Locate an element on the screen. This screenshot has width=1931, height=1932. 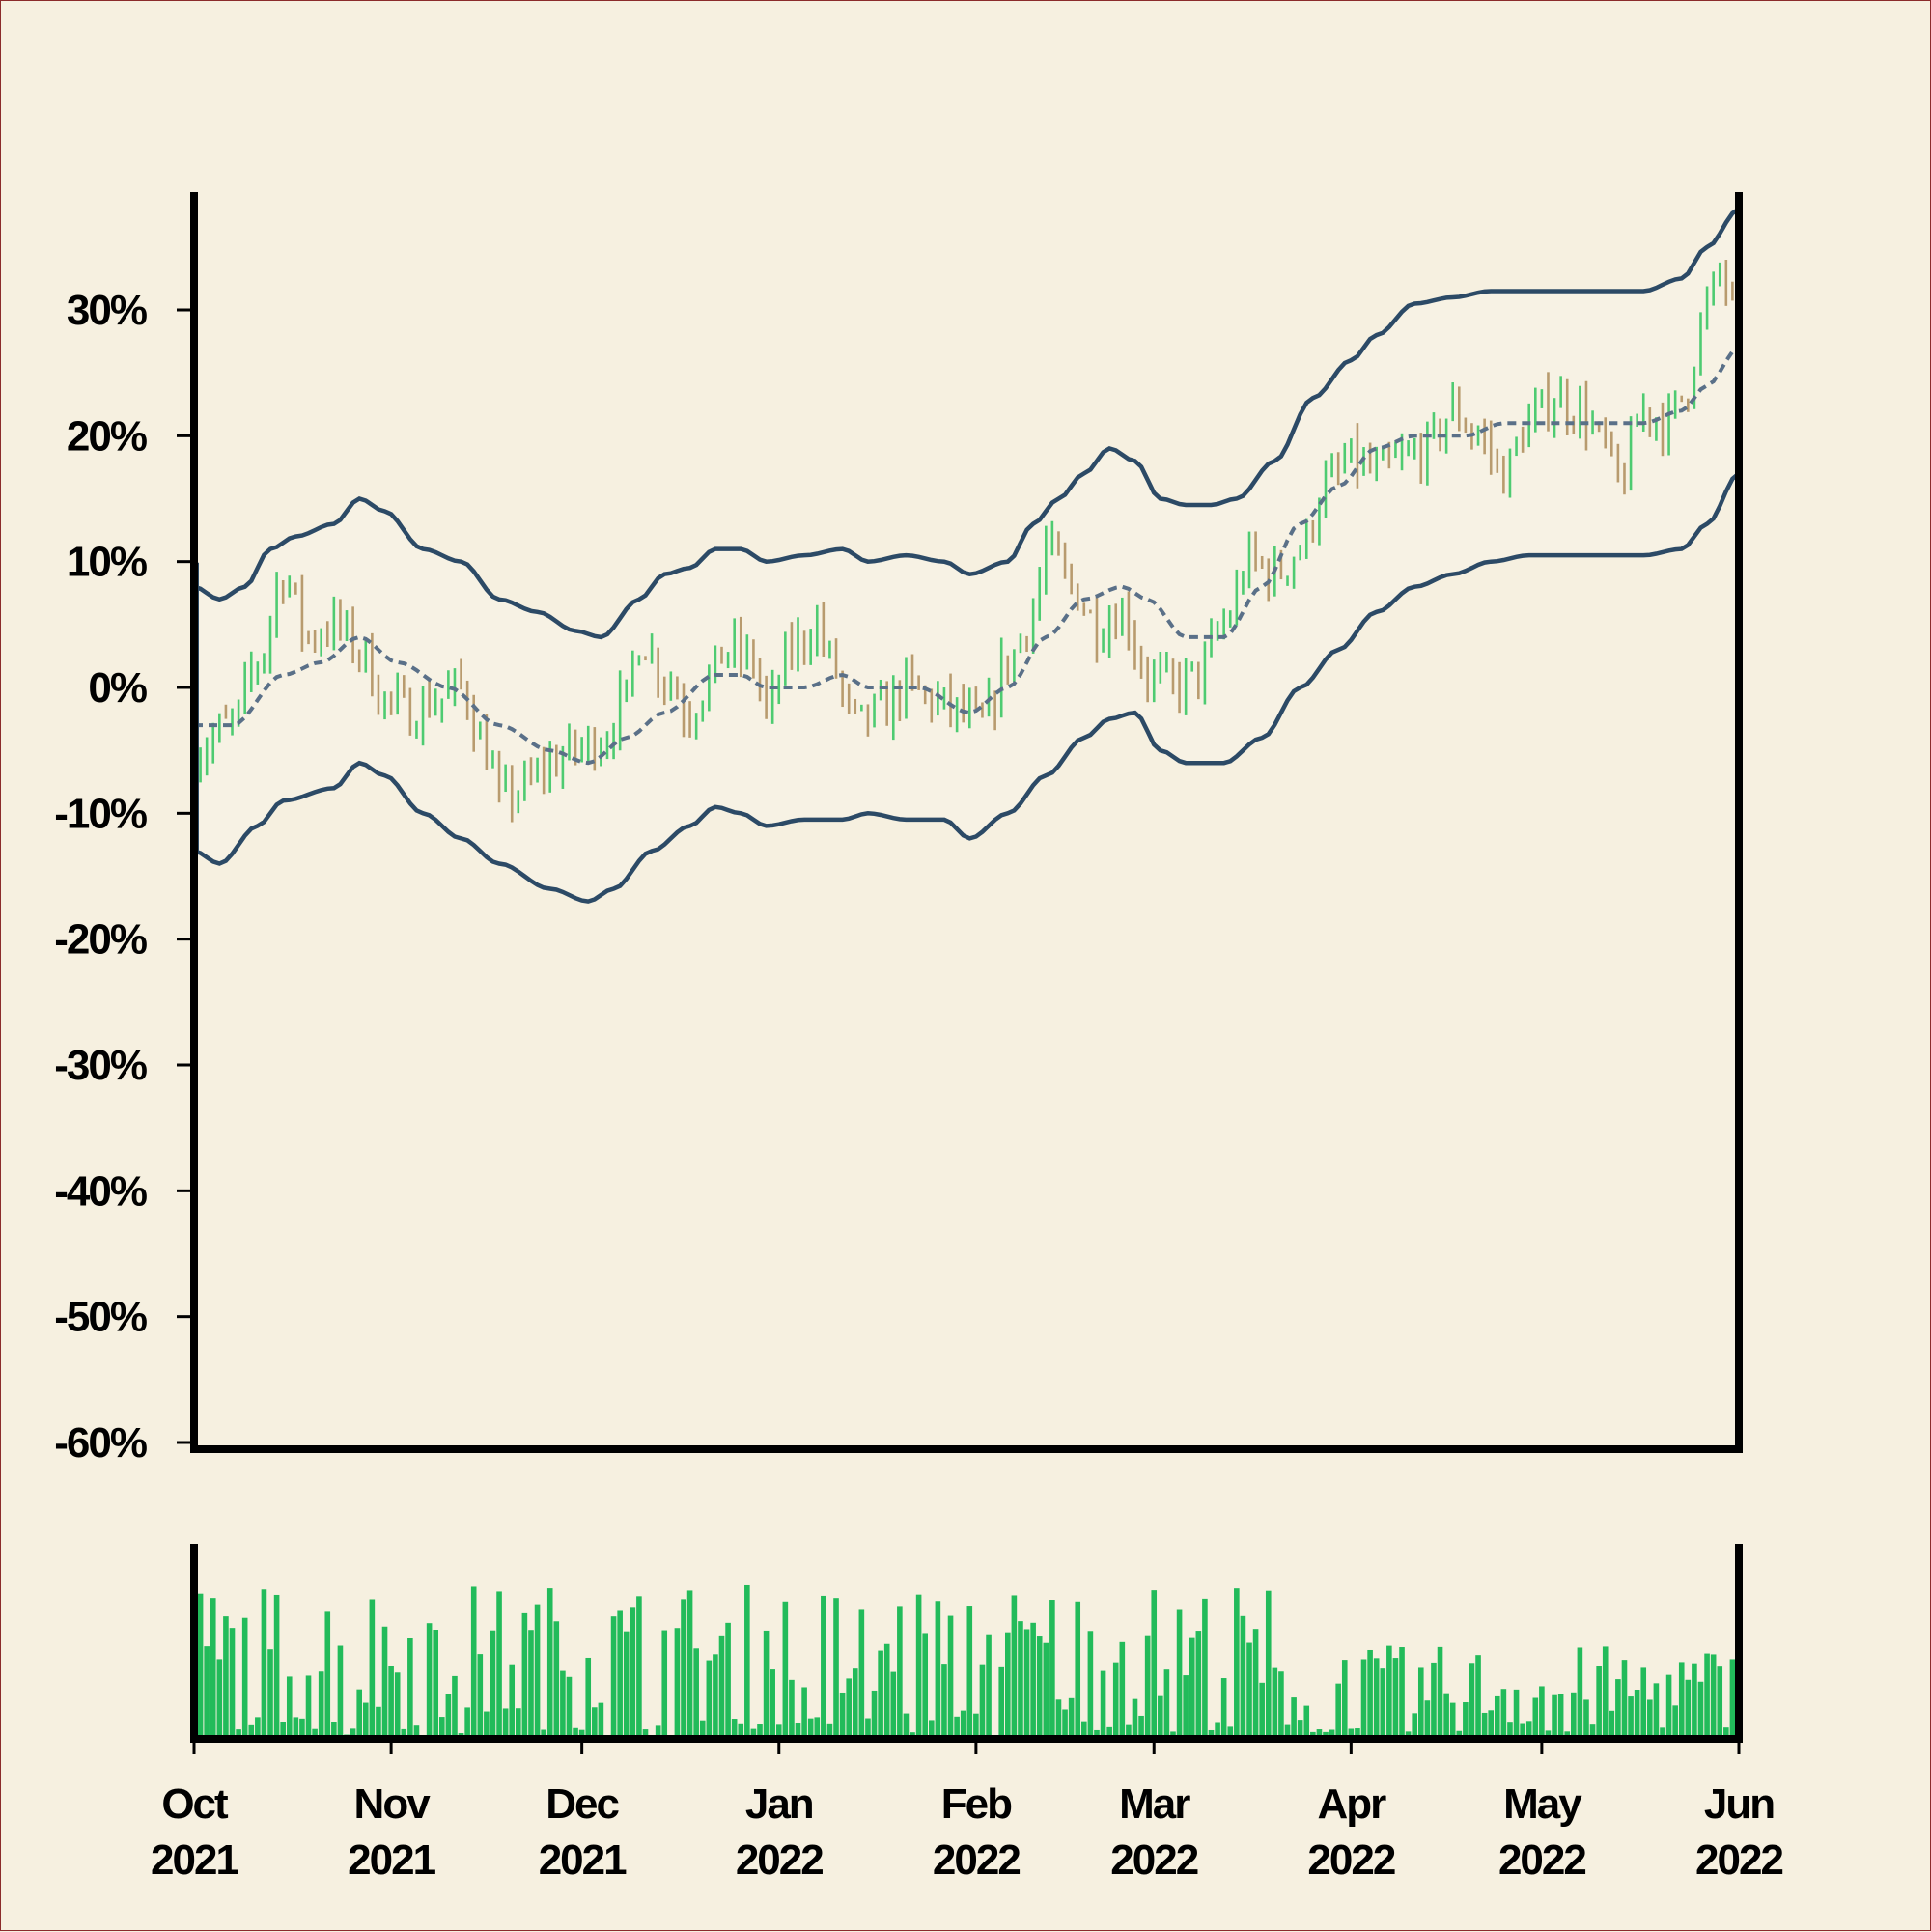
x-tick-year: 2021 is located at coordinates (583, 1860).